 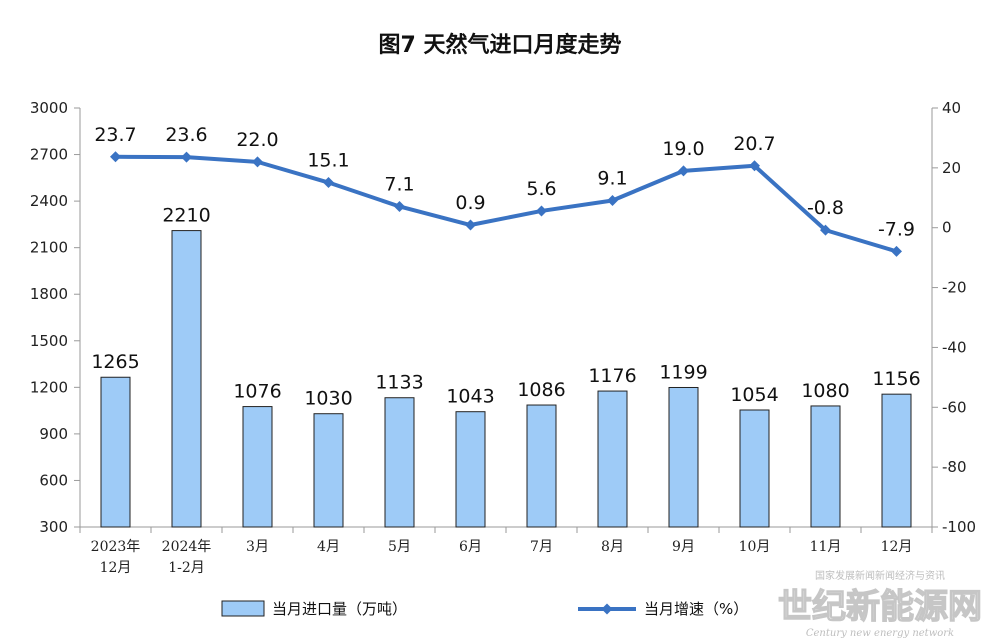 I want to click on y-right-tick-label: -100, so click(x=959, y=527).